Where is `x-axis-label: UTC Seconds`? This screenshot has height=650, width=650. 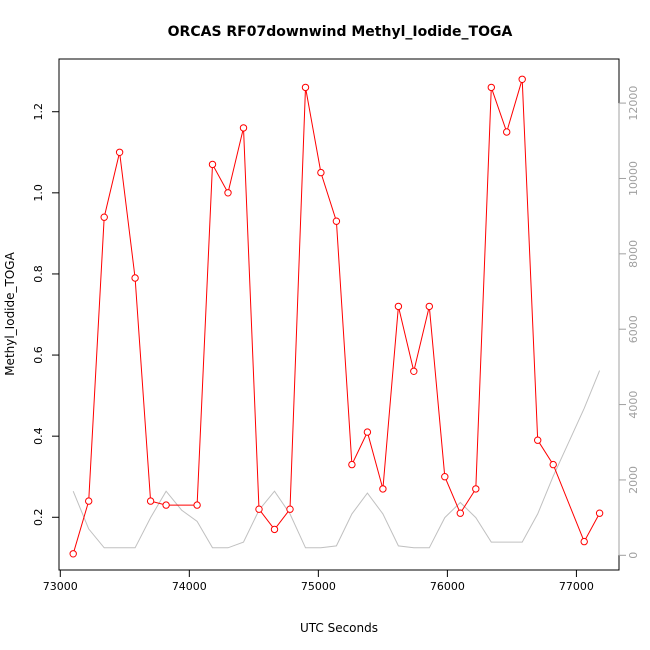 x-axis-label: UTC Seconds is located at coordinates (339, 628).